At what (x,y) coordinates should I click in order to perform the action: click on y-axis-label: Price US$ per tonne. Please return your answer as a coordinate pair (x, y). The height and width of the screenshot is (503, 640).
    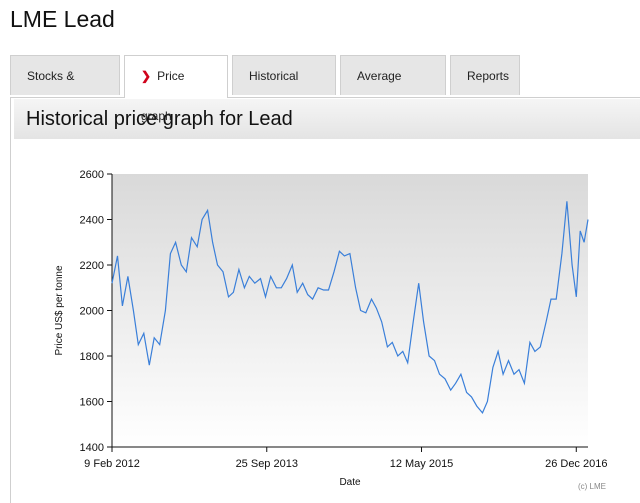
    Looking at the image, I should click on (59, 310).